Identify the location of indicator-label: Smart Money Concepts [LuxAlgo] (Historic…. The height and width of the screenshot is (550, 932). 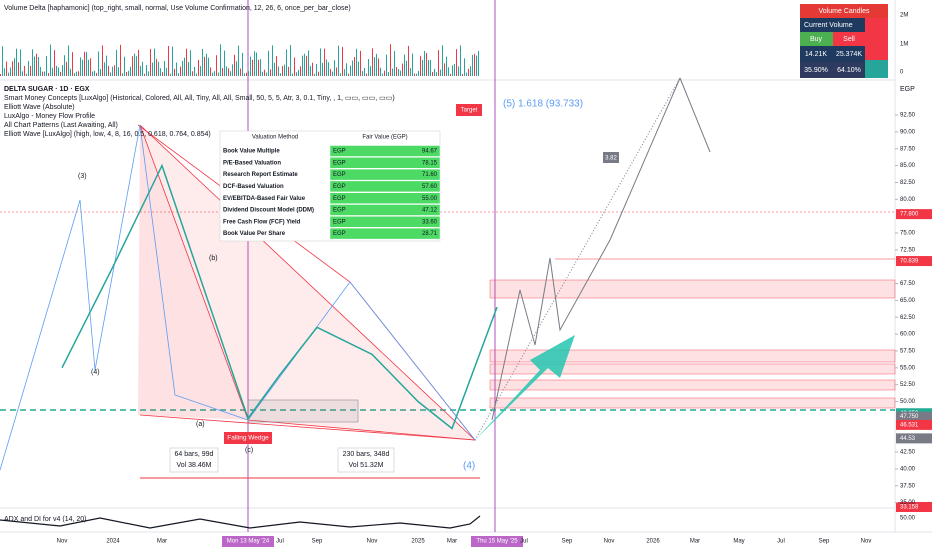
(199, 98).